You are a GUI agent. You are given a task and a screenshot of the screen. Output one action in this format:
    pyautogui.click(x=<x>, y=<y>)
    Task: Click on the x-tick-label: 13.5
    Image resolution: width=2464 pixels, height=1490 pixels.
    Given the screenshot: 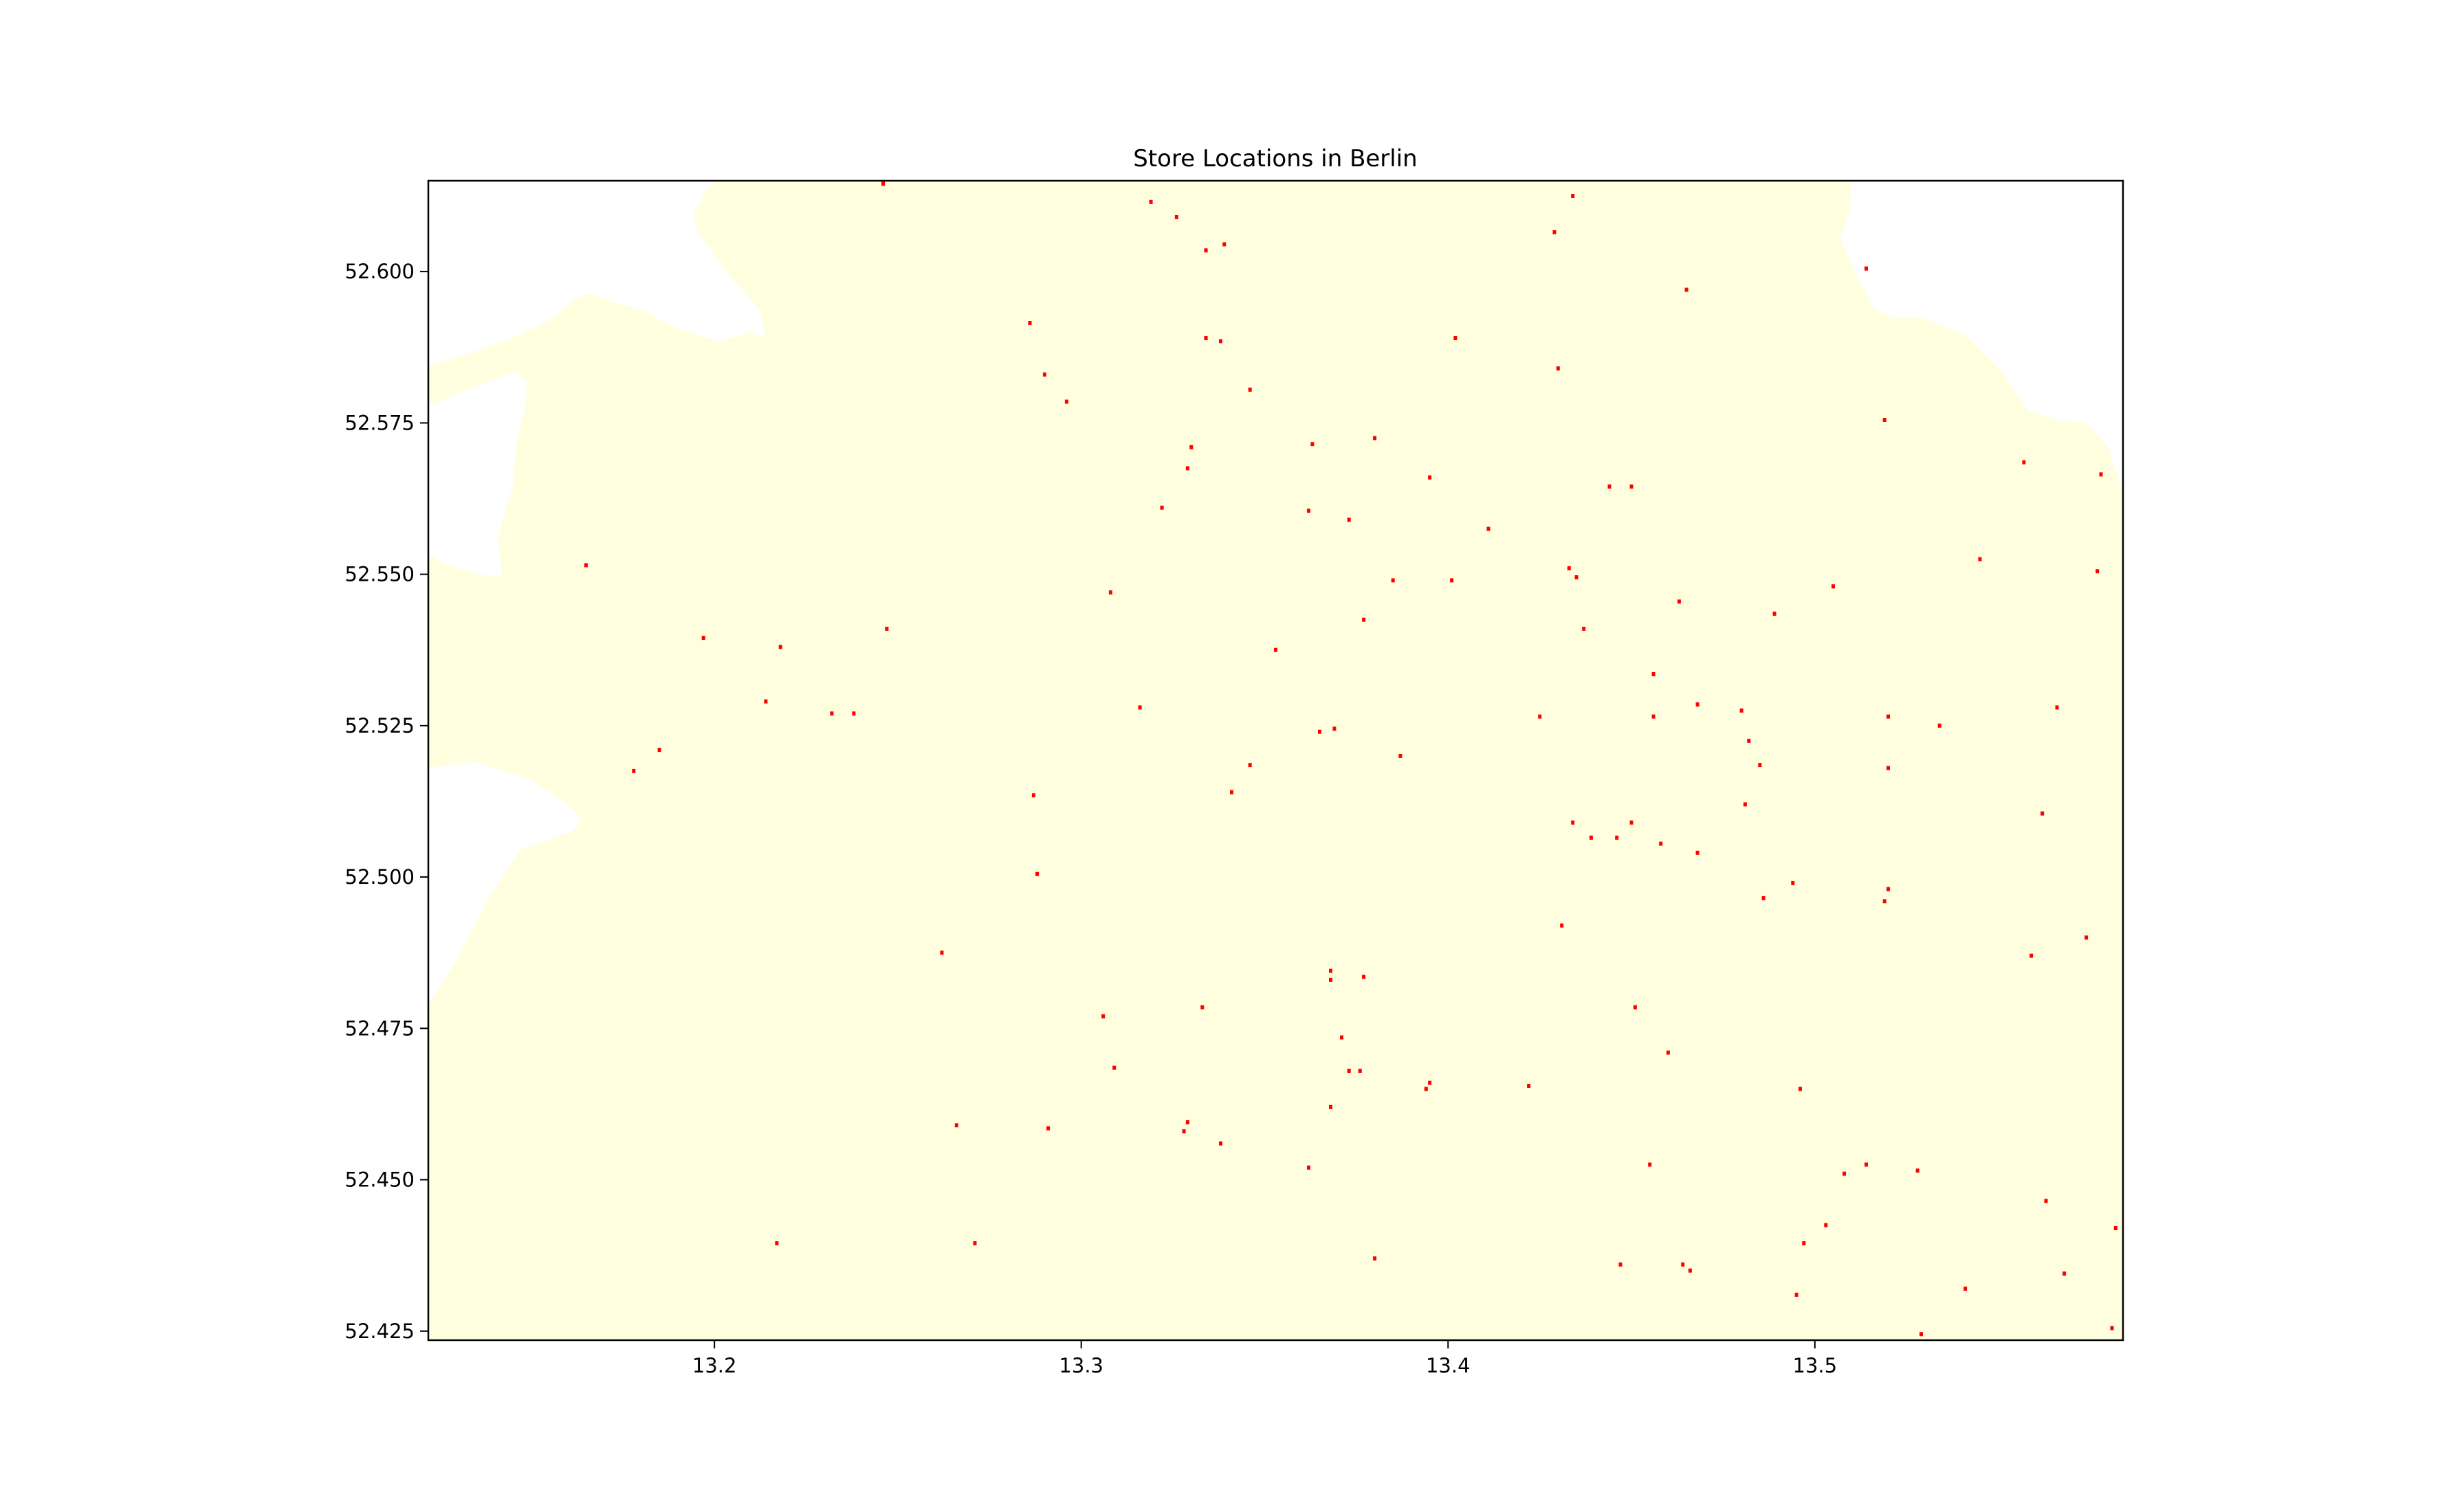 What is the action you would take?
    pyautogui.click(x=1816, y=1365)
    